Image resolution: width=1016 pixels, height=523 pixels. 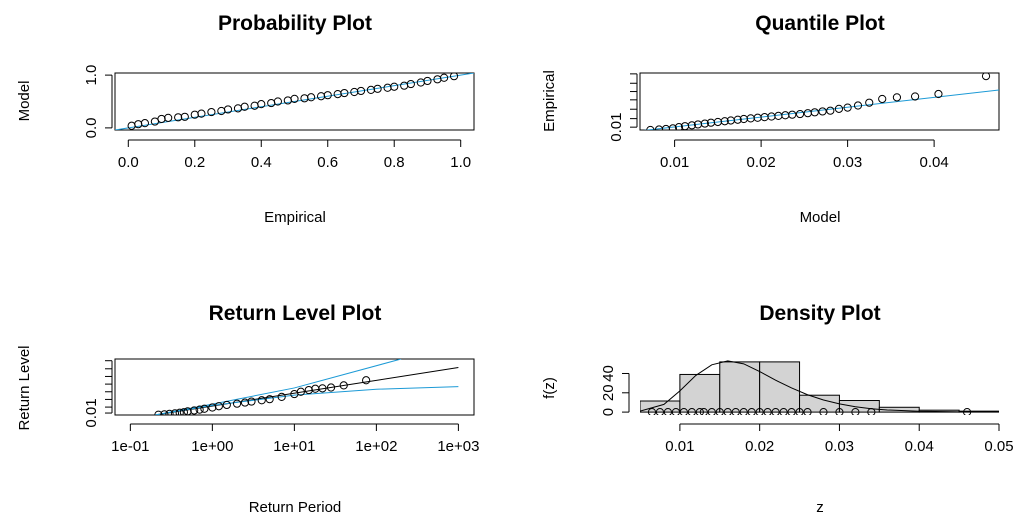 I want to click on return-level-plot-x-tick-label: 1e+03, so click(x=458, y=446).